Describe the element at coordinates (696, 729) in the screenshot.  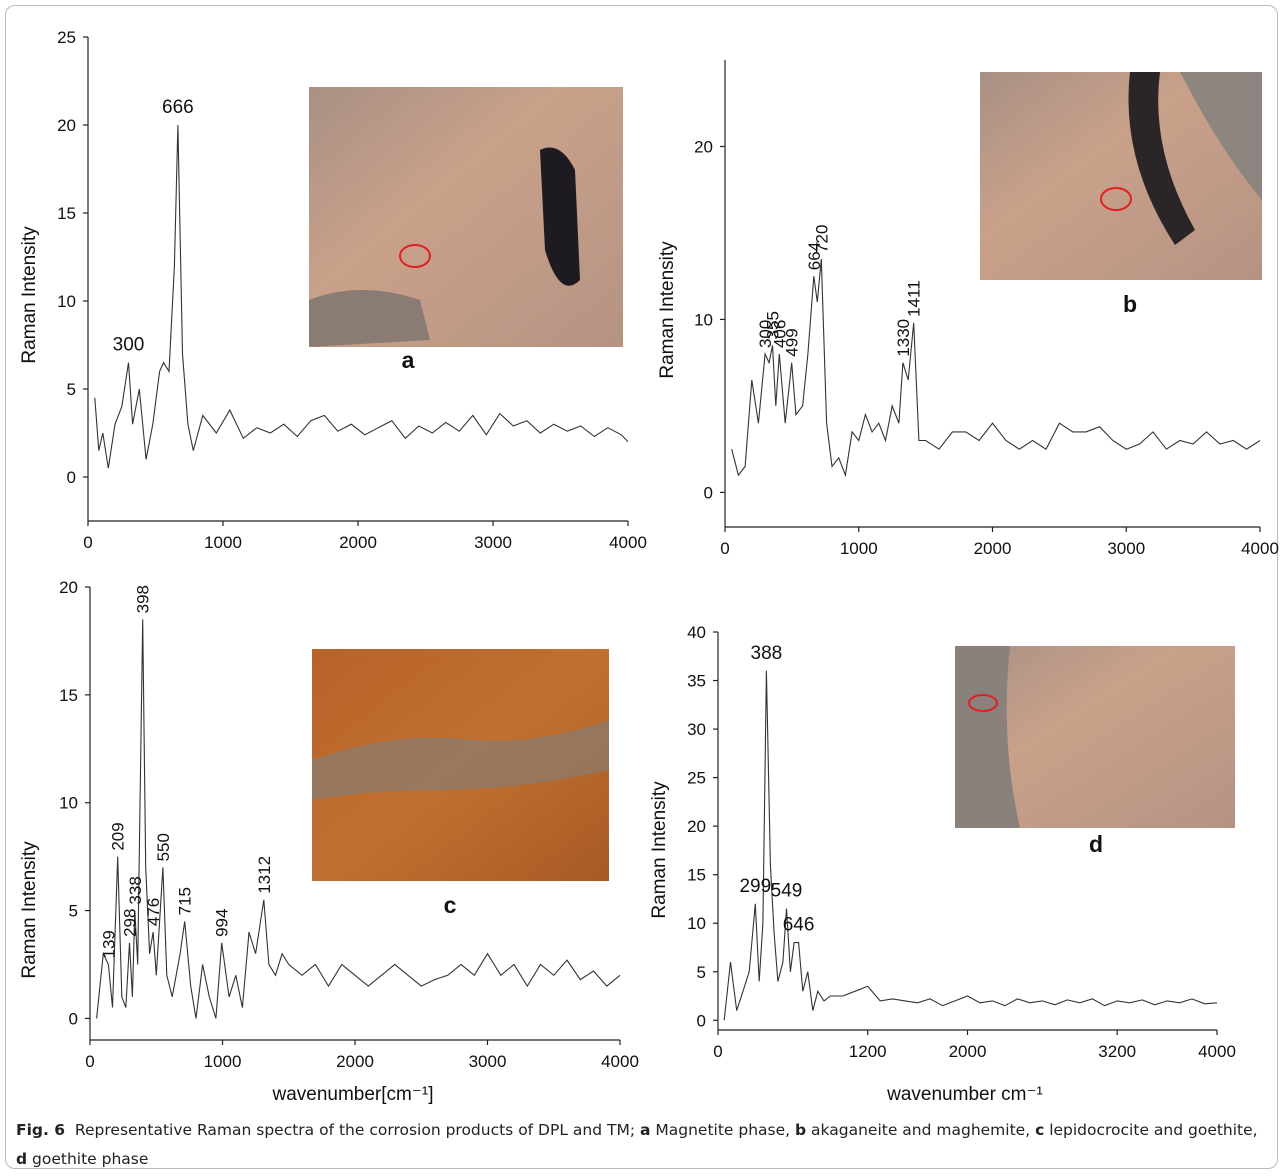
I see `y-tick-label: 30` at that location.